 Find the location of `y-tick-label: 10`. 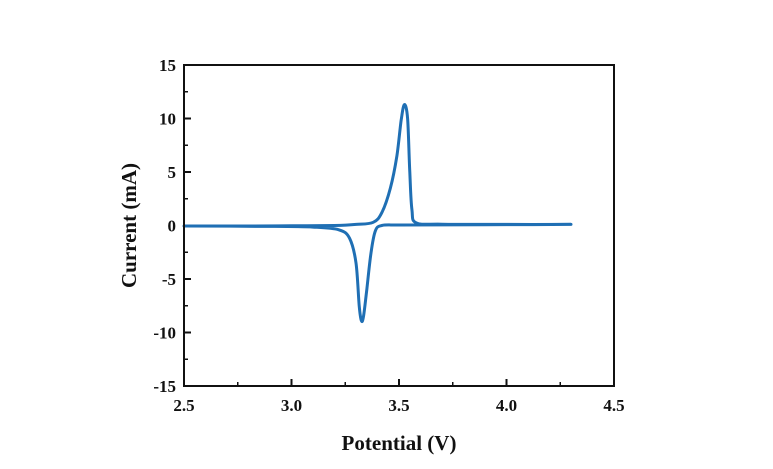

y-tick-label: 10 is located at coordinates (167, 119).